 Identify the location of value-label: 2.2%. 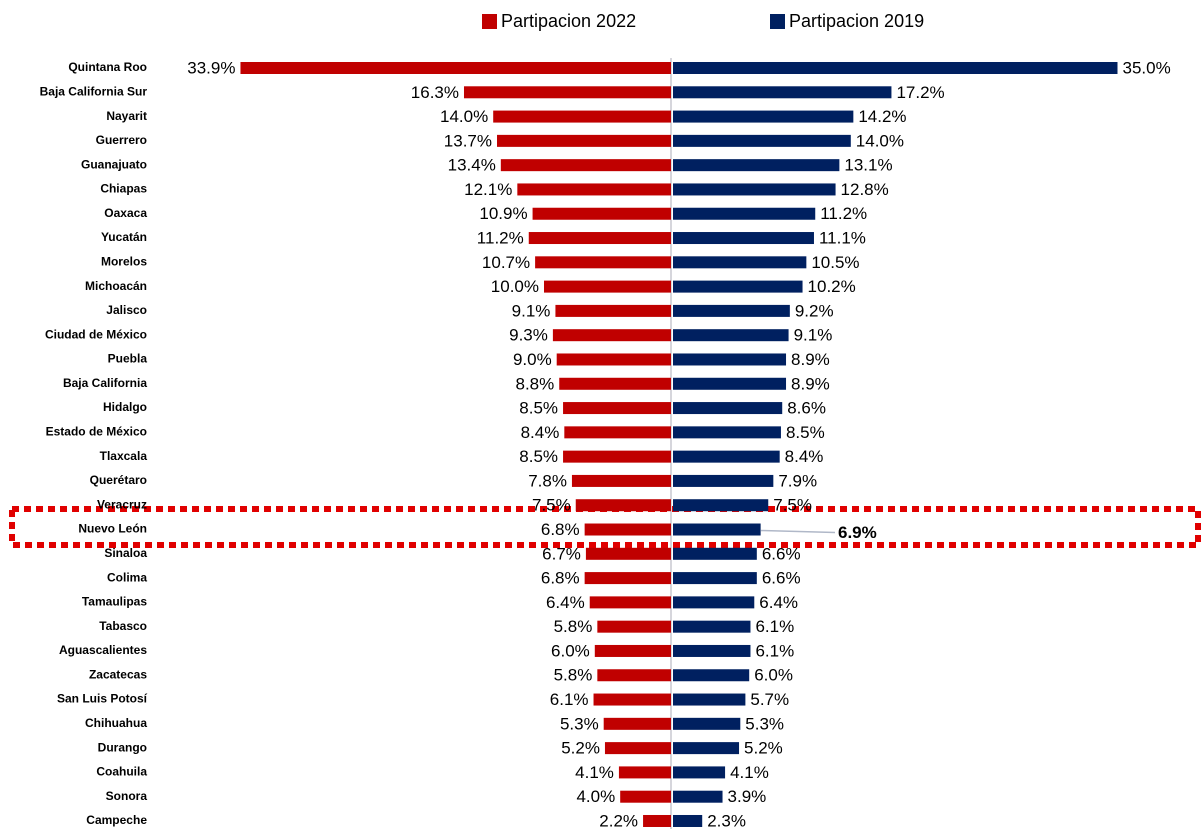
(618, 820).